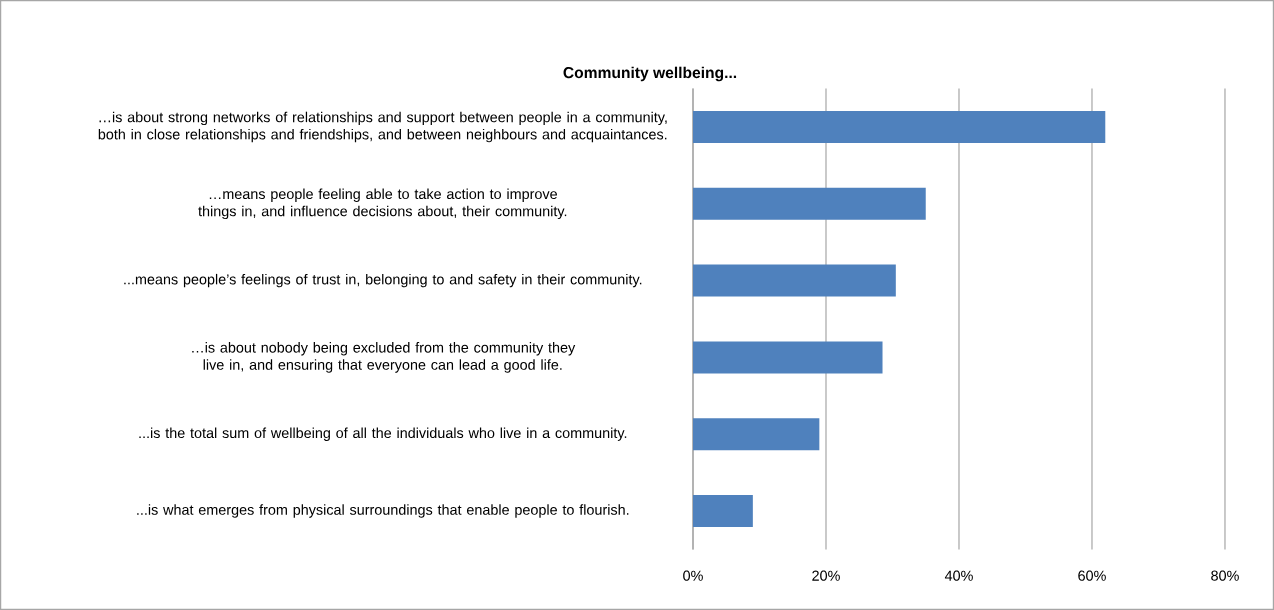  Describe the element at coordinates (383, 280) in the screenshot. I see `y-tick-label: ...means people’s feelings of trust in, belonging to and safety in their community.` at that location.